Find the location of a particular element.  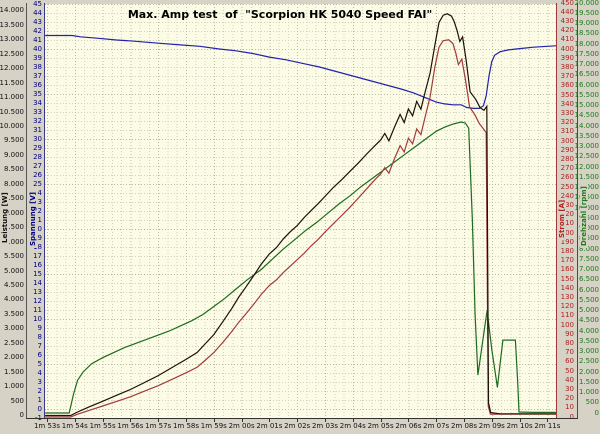

axis-tick-label: 17.500 is located at coordinates (587, 53).